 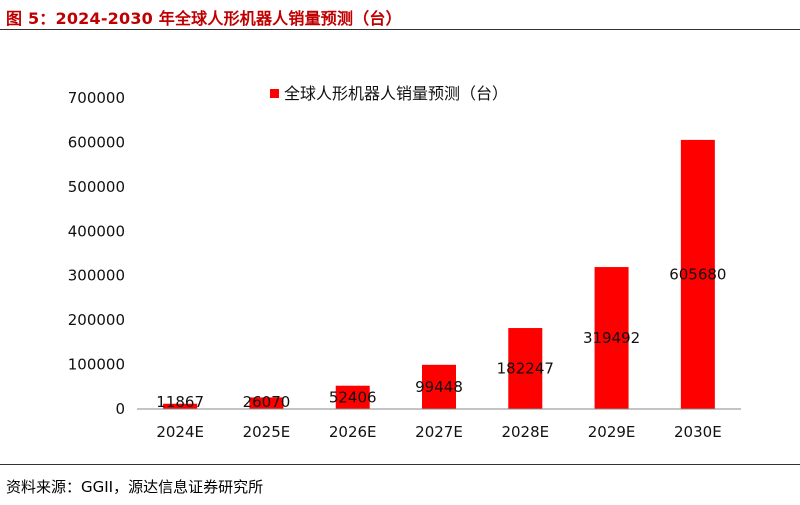 What do you see at coordinates (96, 98) in the screenshot?
I see `y-tick-label: 700000` at bounding box center [96, 98].